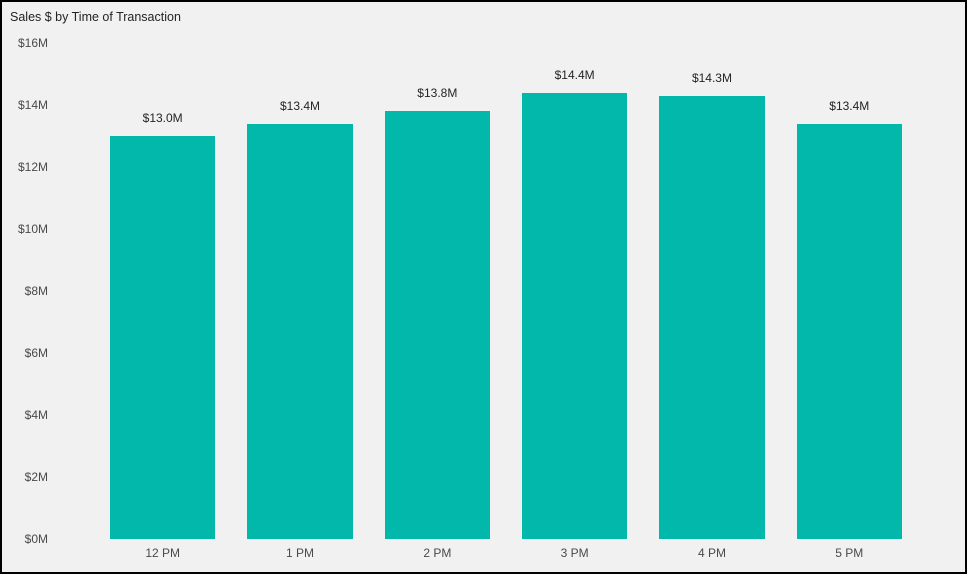 The image size is (967, 574). What do you see at coordinates (32, 43) in the screenshot?
I see `y-axis-tick: $16M` at bounding box center [32, 43].